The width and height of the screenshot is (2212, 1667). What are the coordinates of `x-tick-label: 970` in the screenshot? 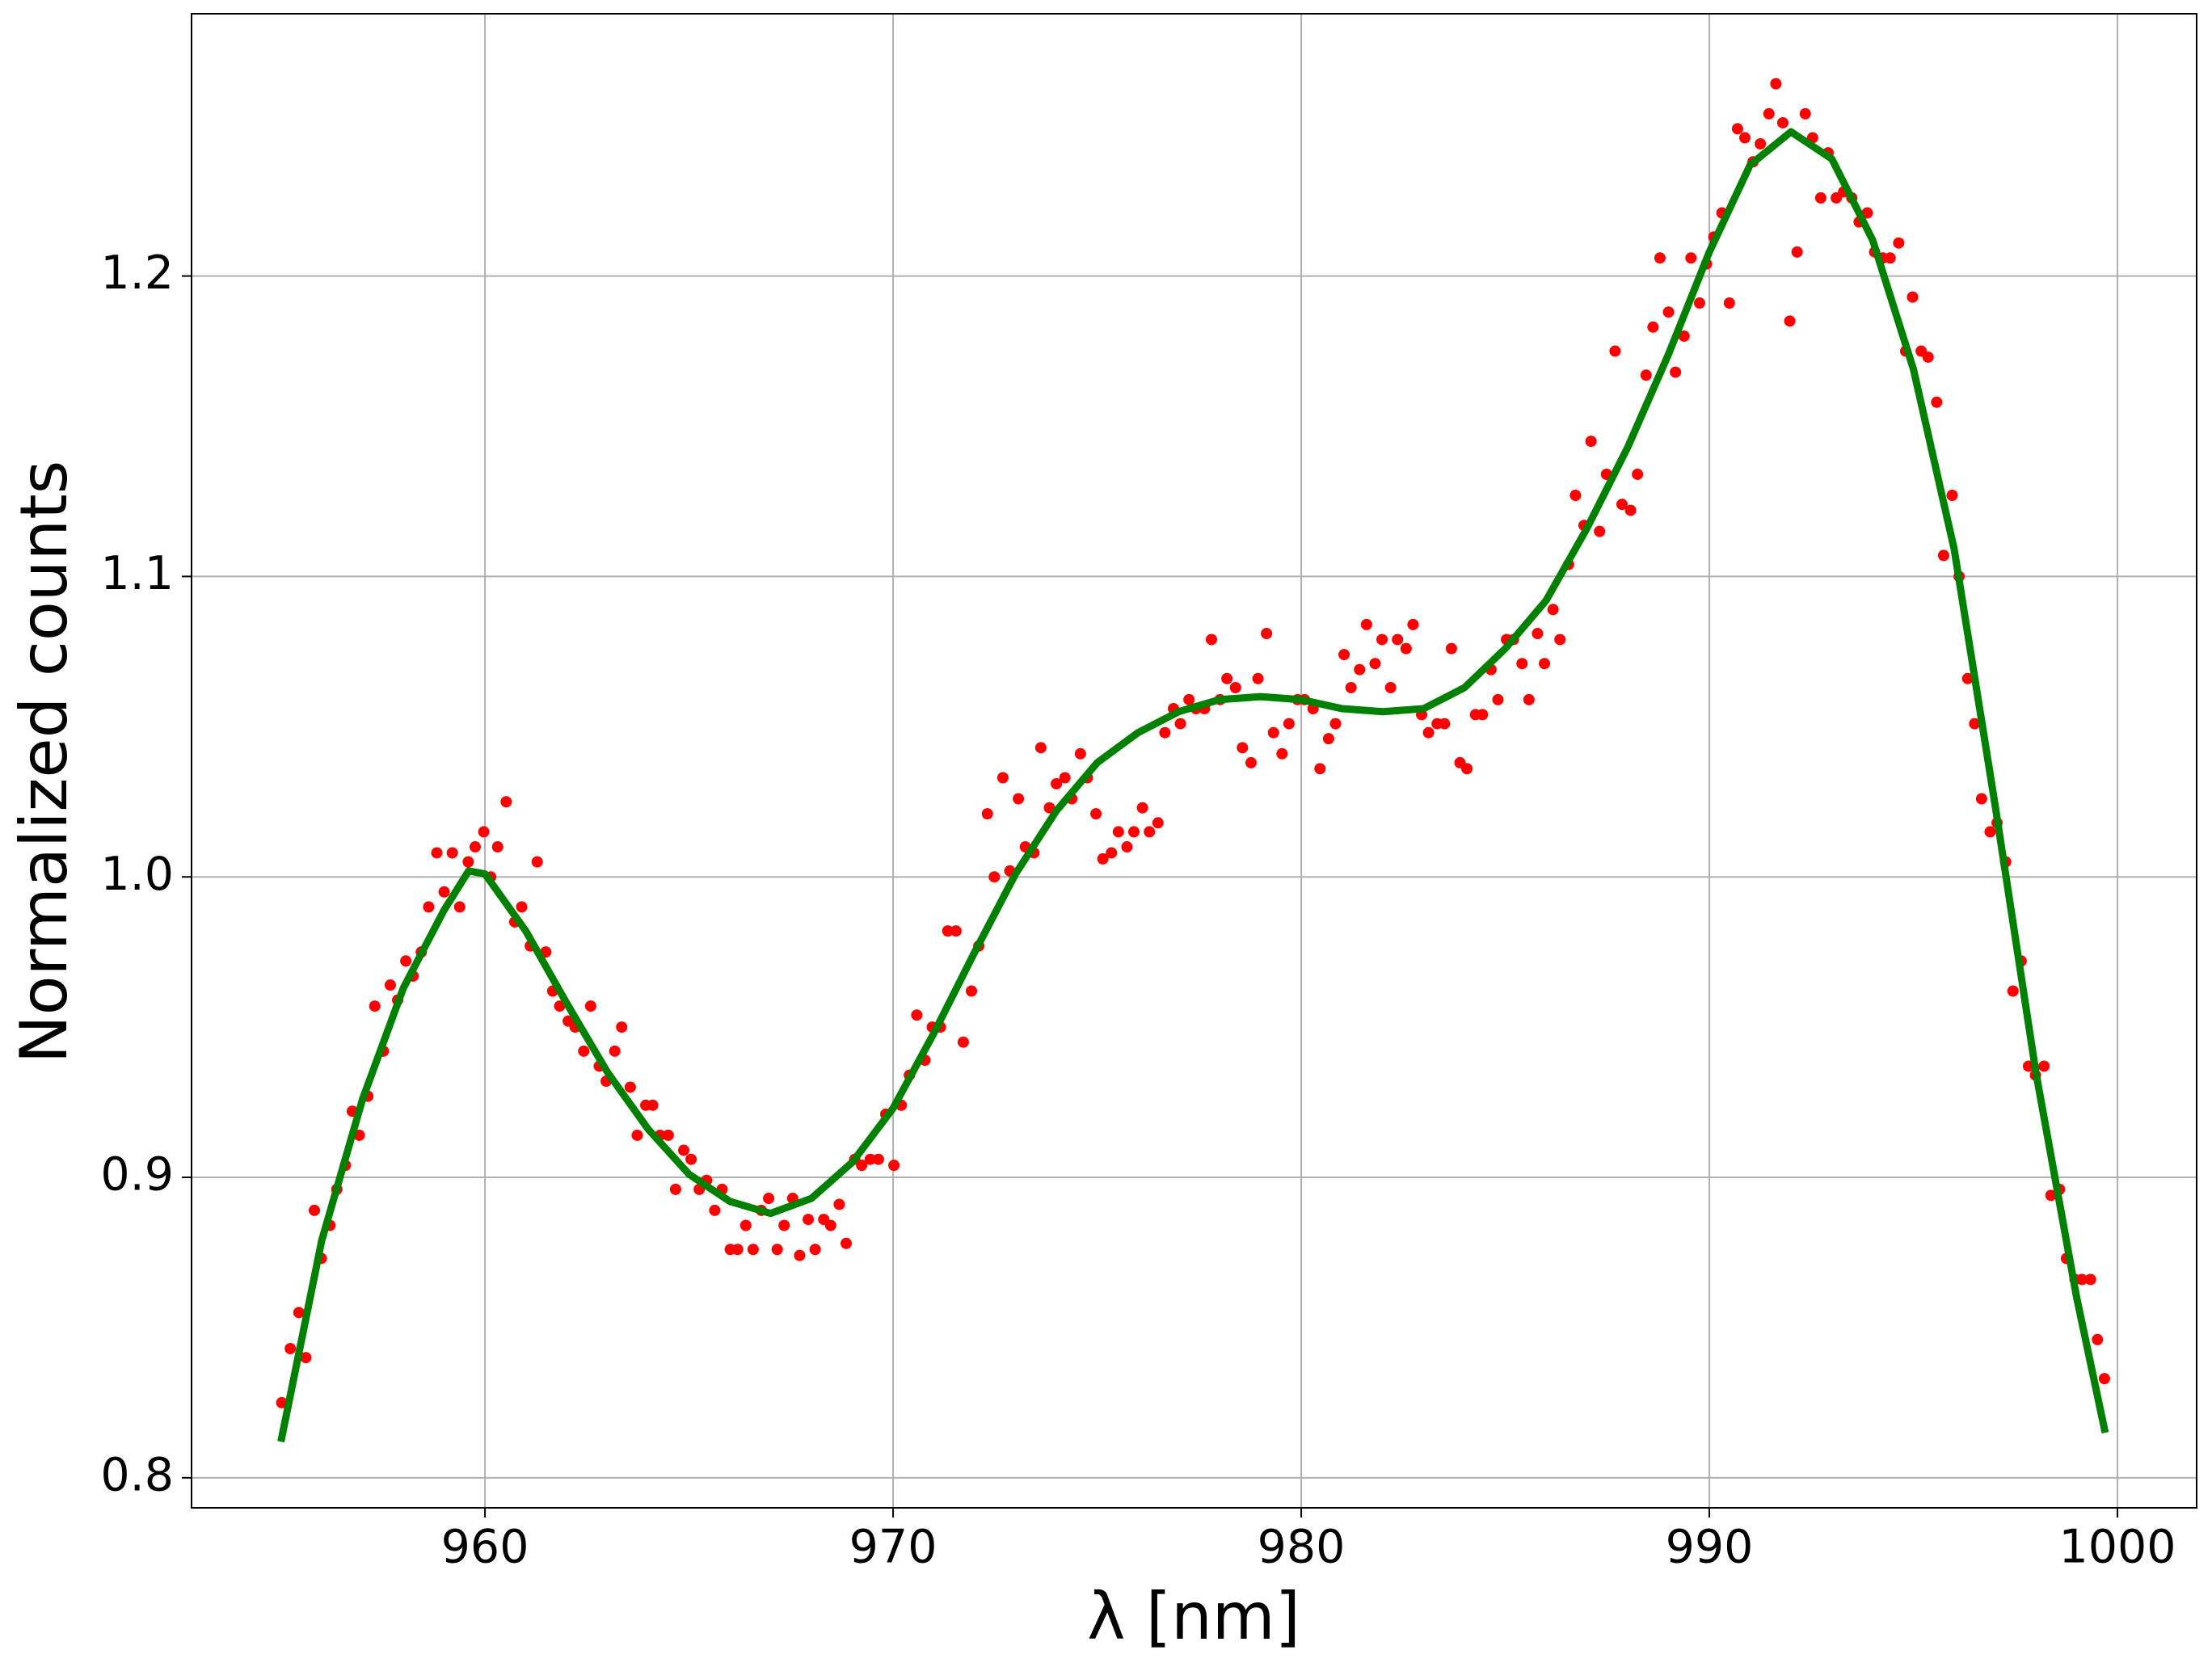 It's located at (893, 1547).